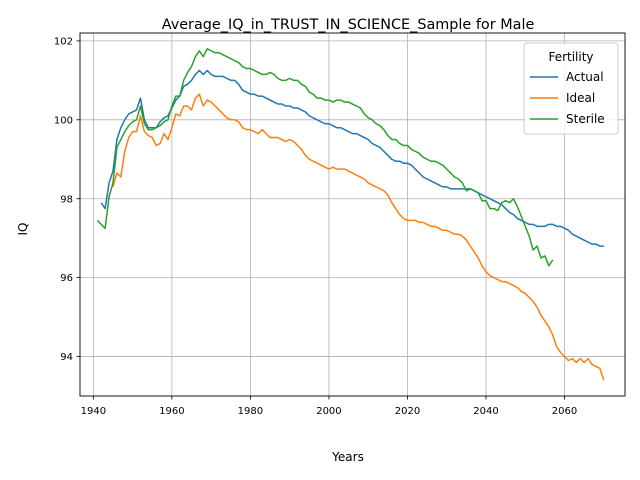  Describe the element at coordinates (328, 411) in the screenshot. I see `x-tick-label: 2000` at that location.